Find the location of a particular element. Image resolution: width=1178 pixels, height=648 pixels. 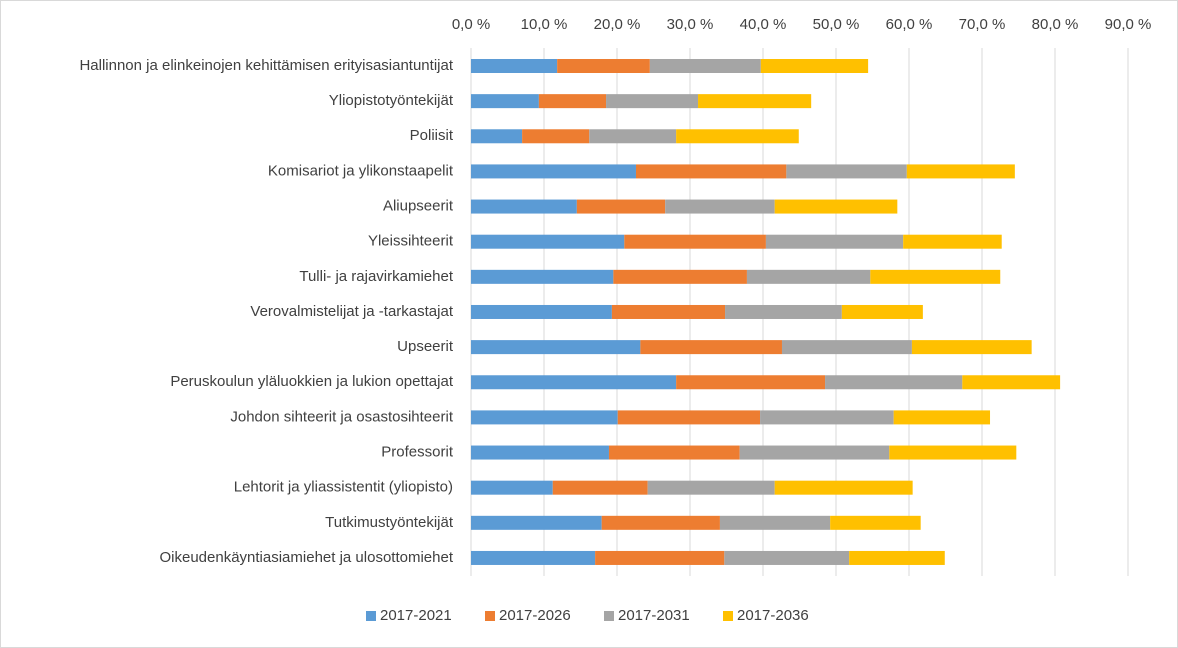

x-tick-label: 20,0 % is located at coordinates (617, 24).